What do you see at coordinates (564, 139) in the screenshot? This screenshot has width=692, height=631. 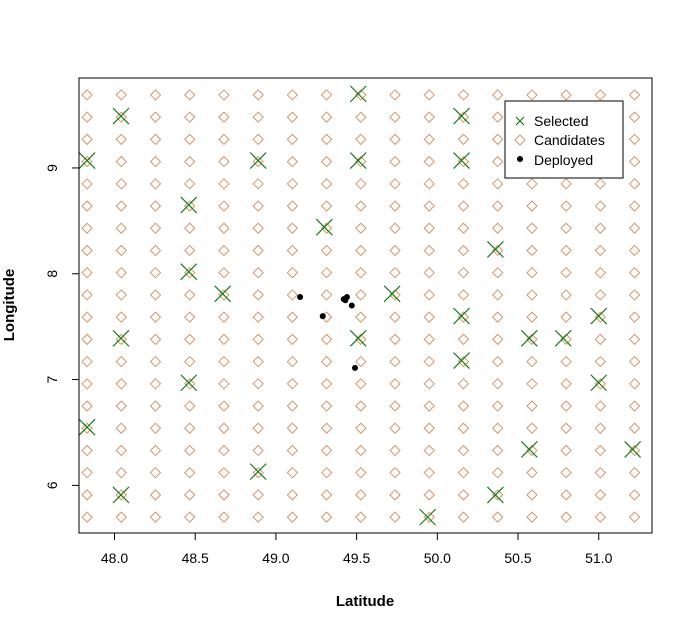 I see `legend: Selected Candidates Deployed` at bounding box center [564, 139].